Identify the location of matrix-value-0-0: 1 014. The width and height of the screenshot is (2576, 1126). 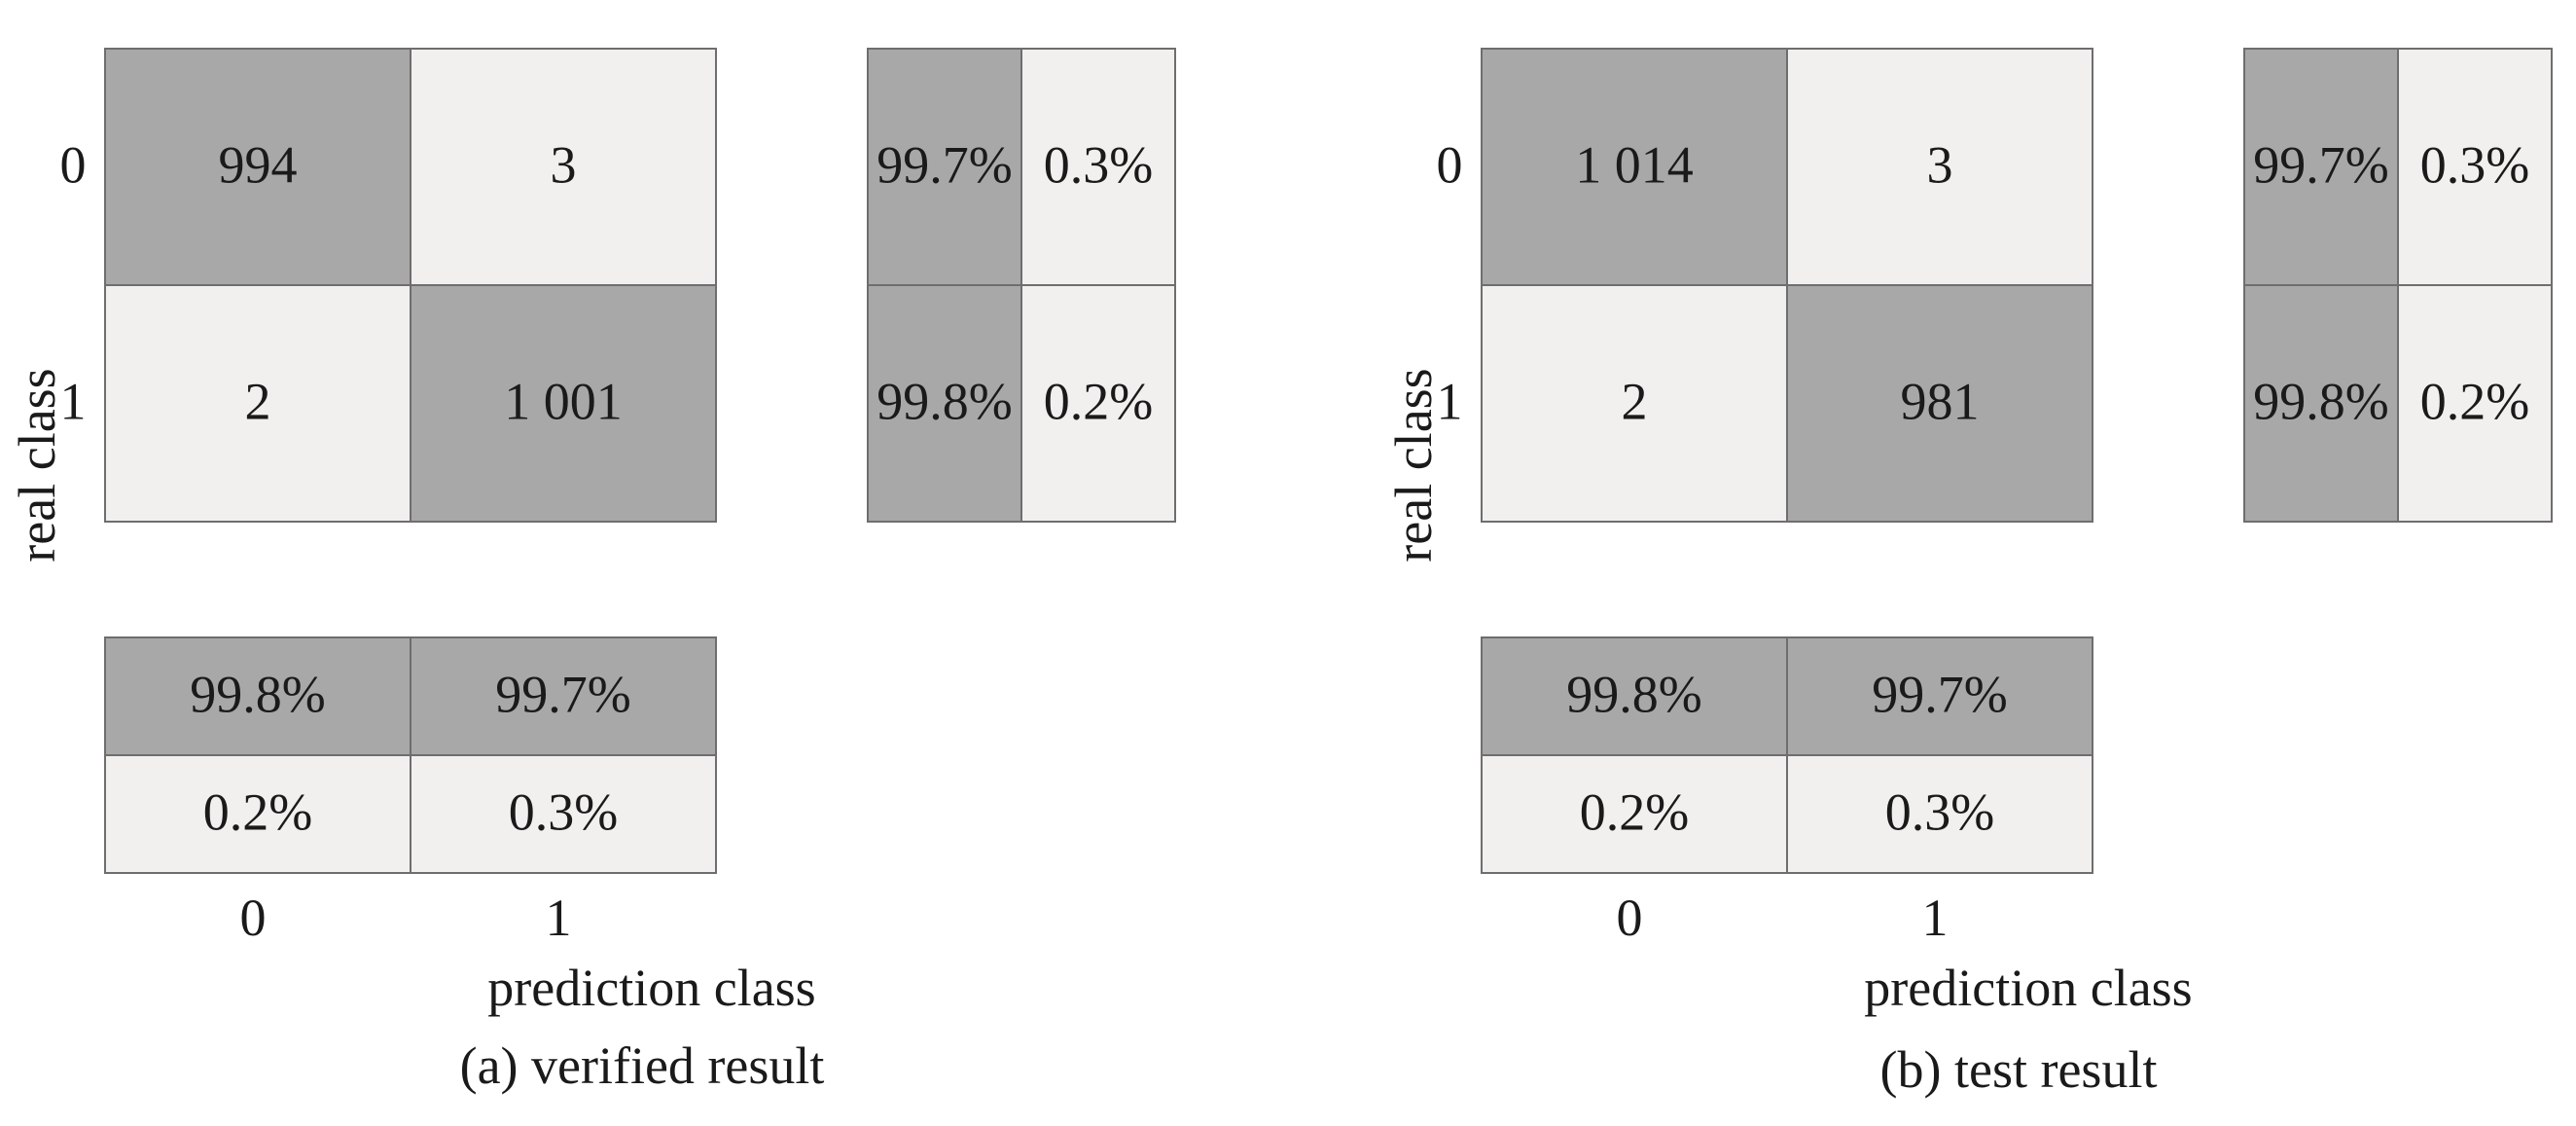
(1634, 165).